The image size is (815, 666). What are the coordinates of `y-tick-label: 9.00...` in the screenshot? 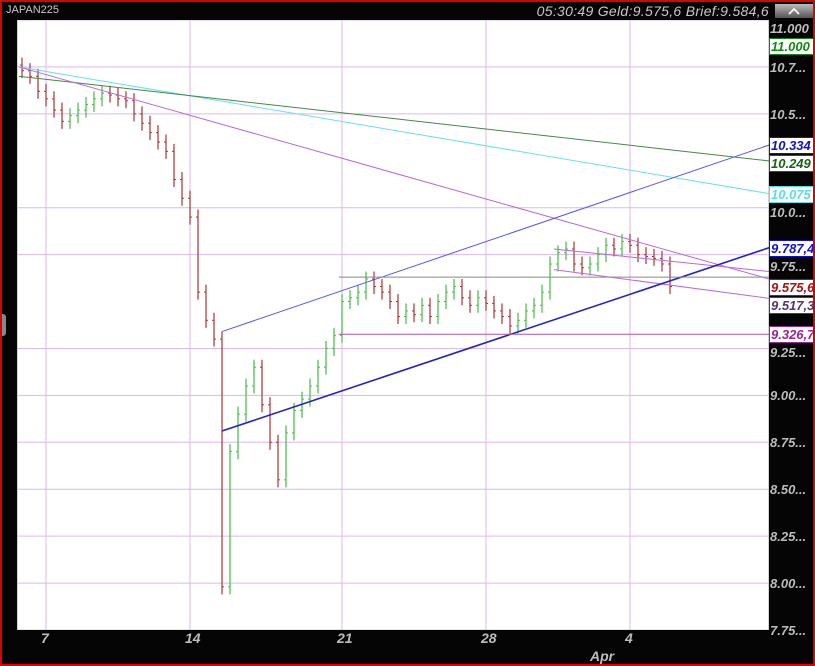 It's located at (788, 396).